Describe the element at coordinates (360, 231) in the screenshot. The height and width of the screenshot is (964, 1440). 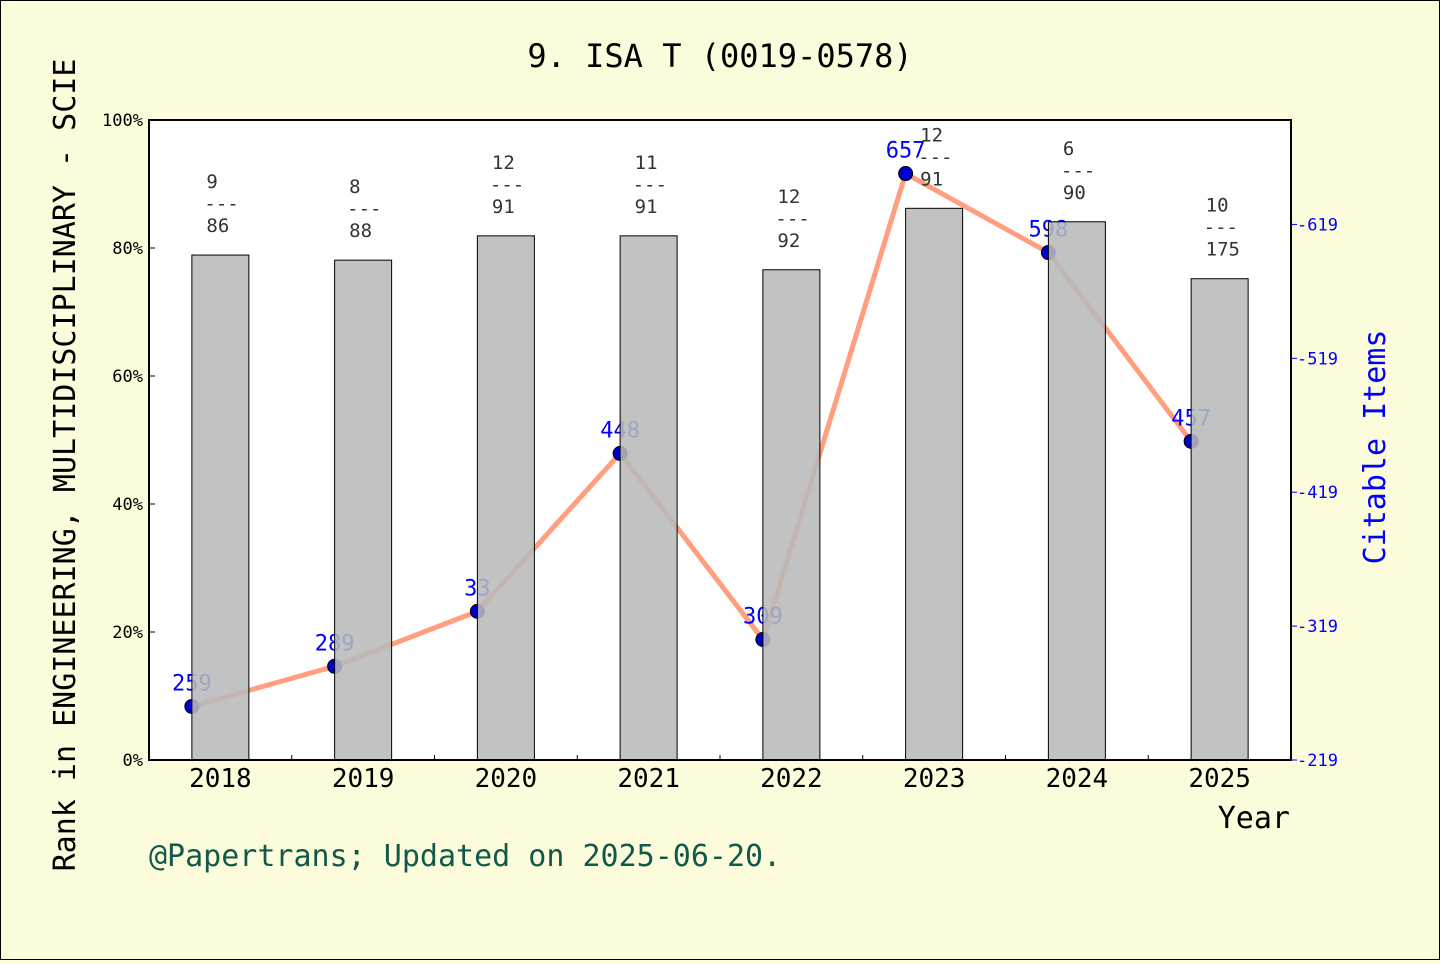
I see `total-label: 88` at that location.